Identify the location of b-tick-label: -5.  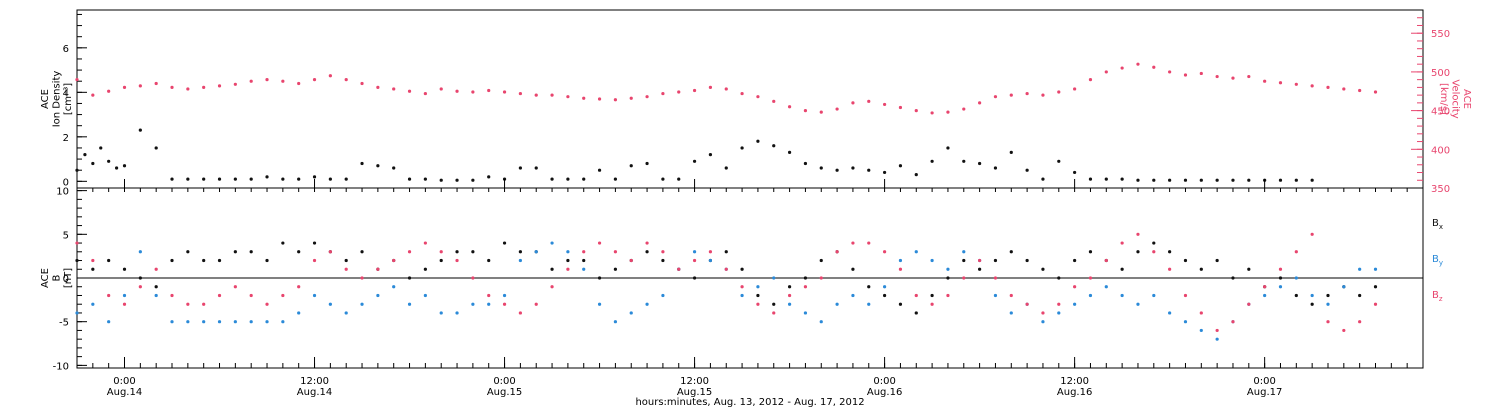
(64, 323).